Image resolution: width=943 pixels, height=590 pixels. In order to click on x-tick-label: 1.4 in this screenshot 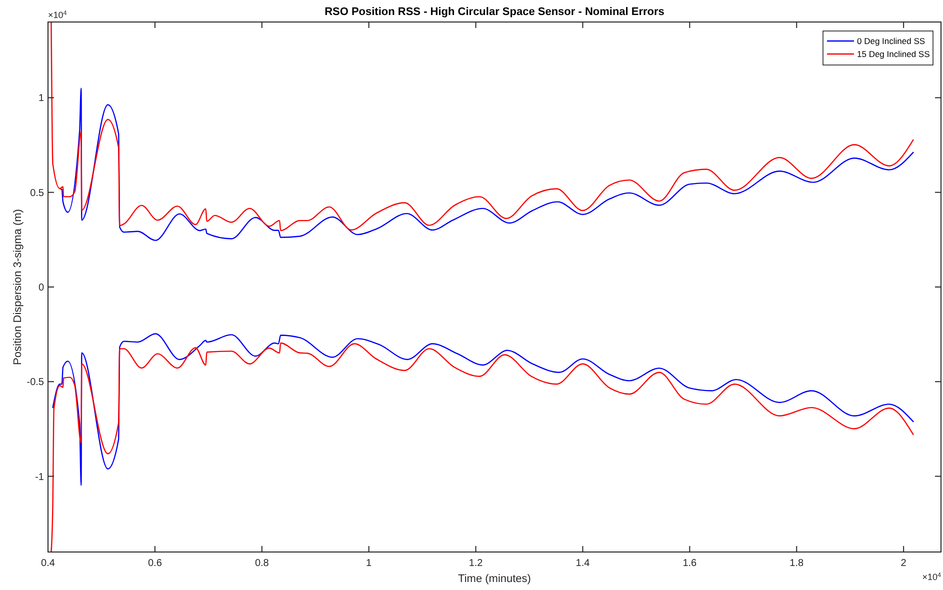, I will do `click(583, 563)`.